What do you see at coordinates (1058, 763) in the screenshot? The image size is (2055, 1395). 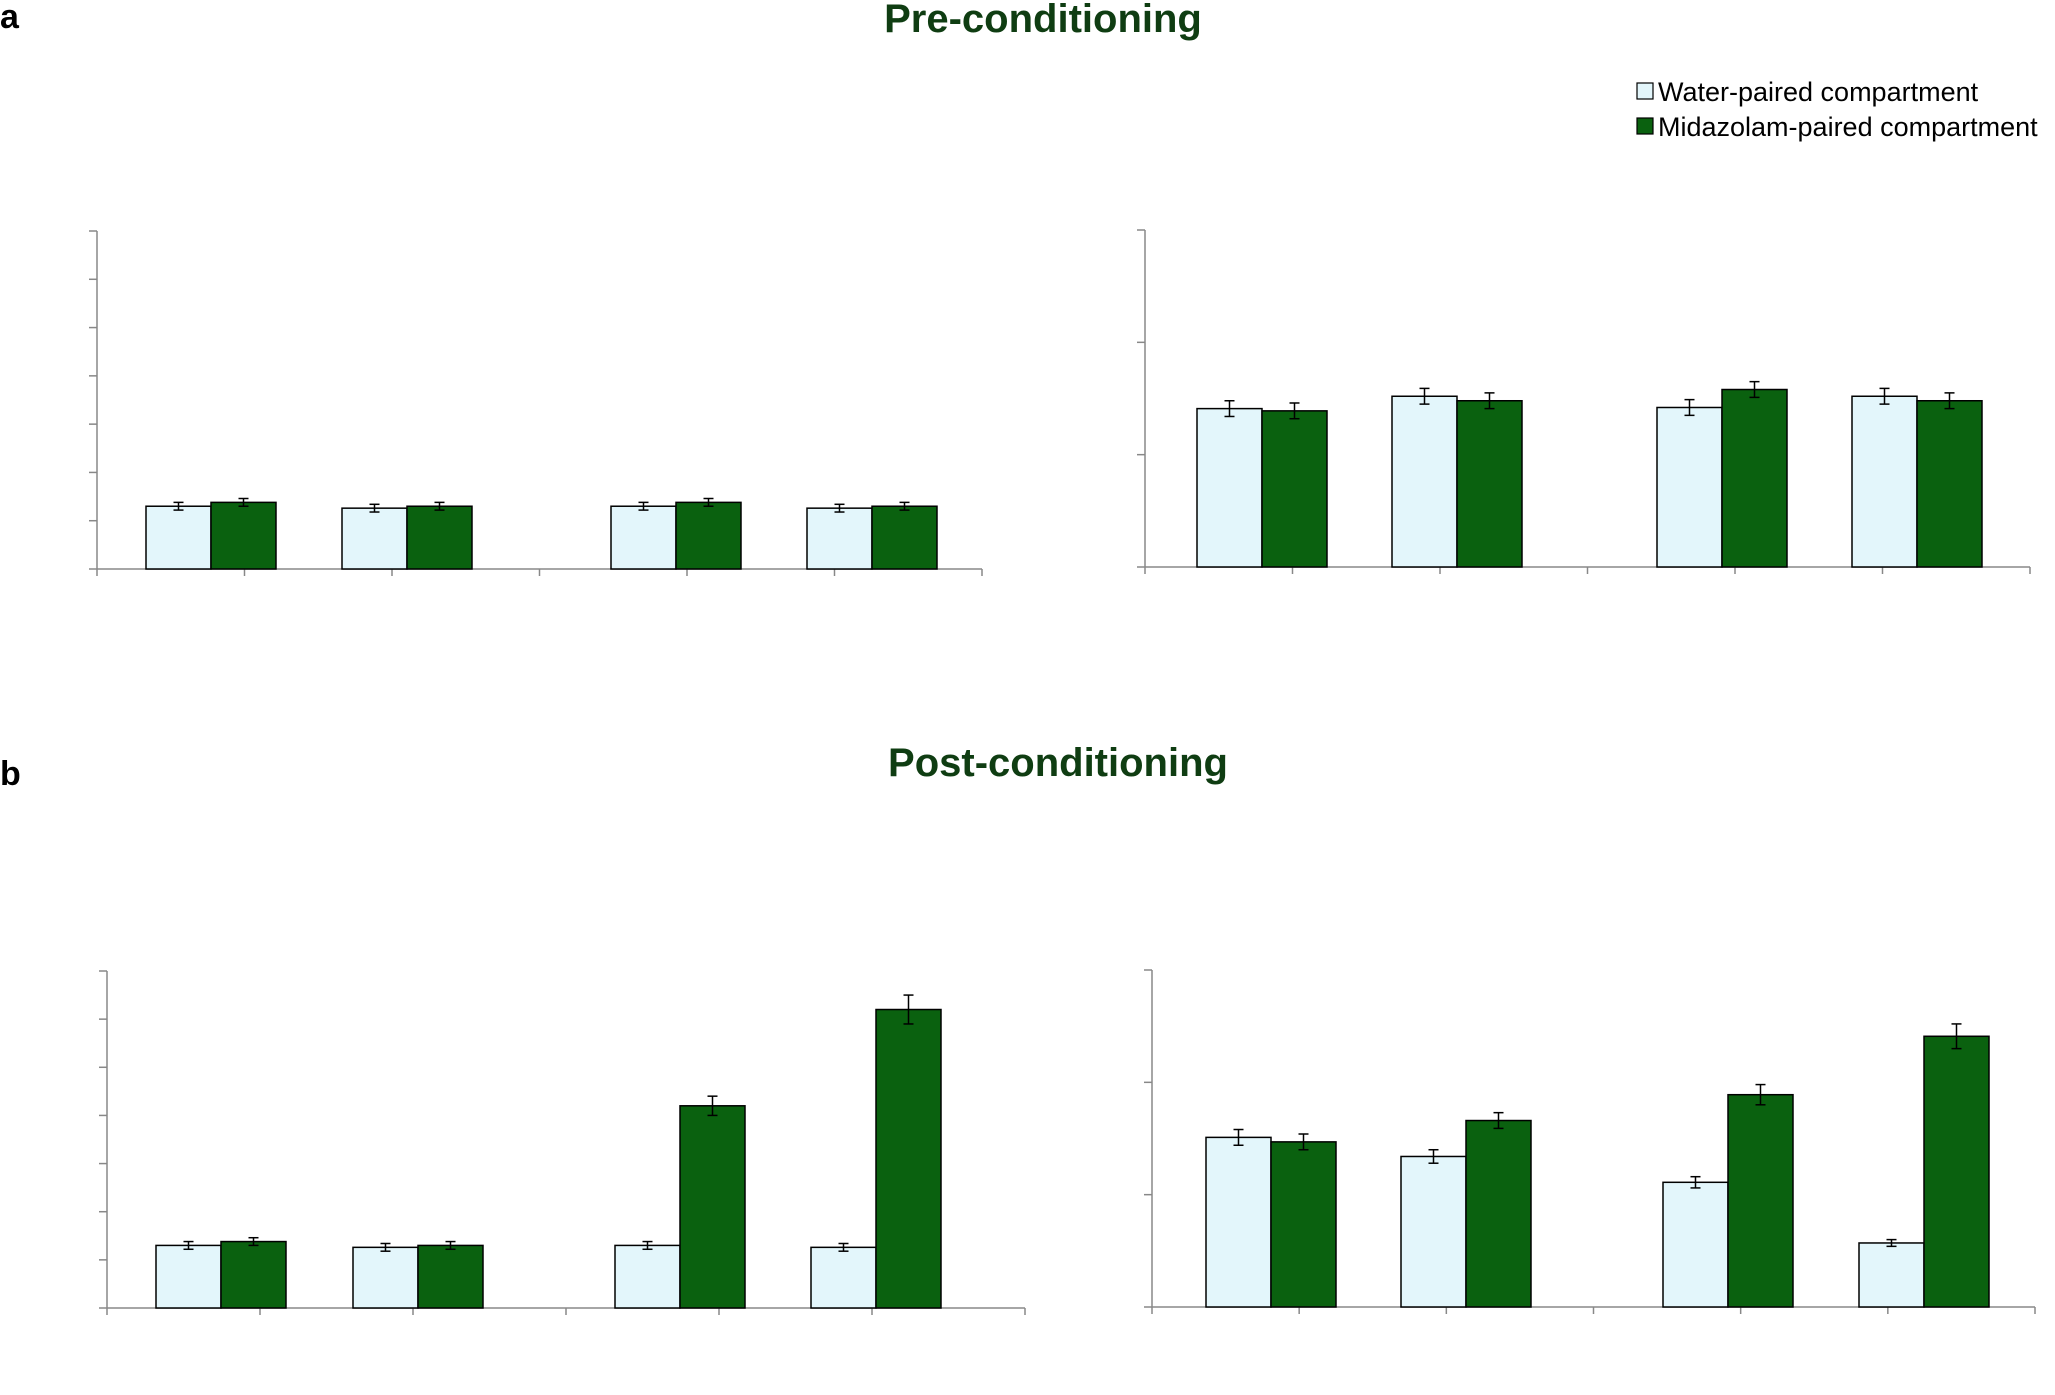 I see `section-title-post: Post-conditioning` at bounding box center [1058, 763].